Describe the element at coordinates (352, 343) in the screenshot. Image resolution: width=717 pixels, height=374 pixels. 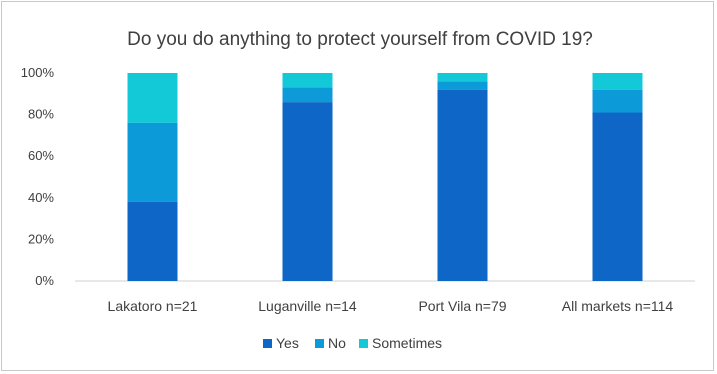
I see `legend: Yes No Sometimes` at that location.